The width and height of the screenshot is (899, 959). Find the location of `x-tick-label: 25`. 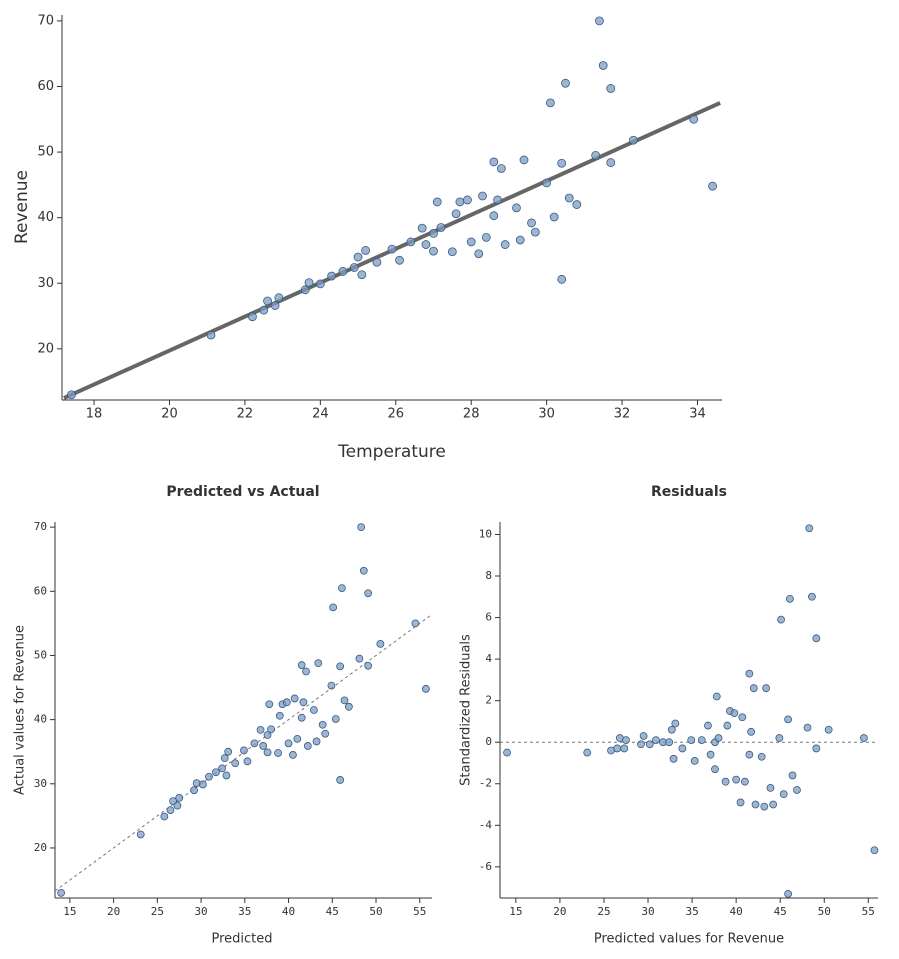

x-tick-label: 25 is located at coordinates (603, 911).